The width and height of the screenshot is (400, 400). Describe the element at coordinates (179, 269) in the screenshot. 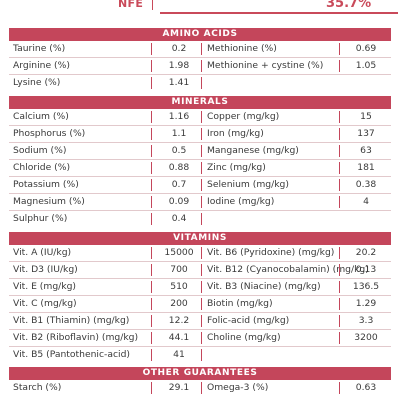

I see `nutrient-value: 700` at that location.